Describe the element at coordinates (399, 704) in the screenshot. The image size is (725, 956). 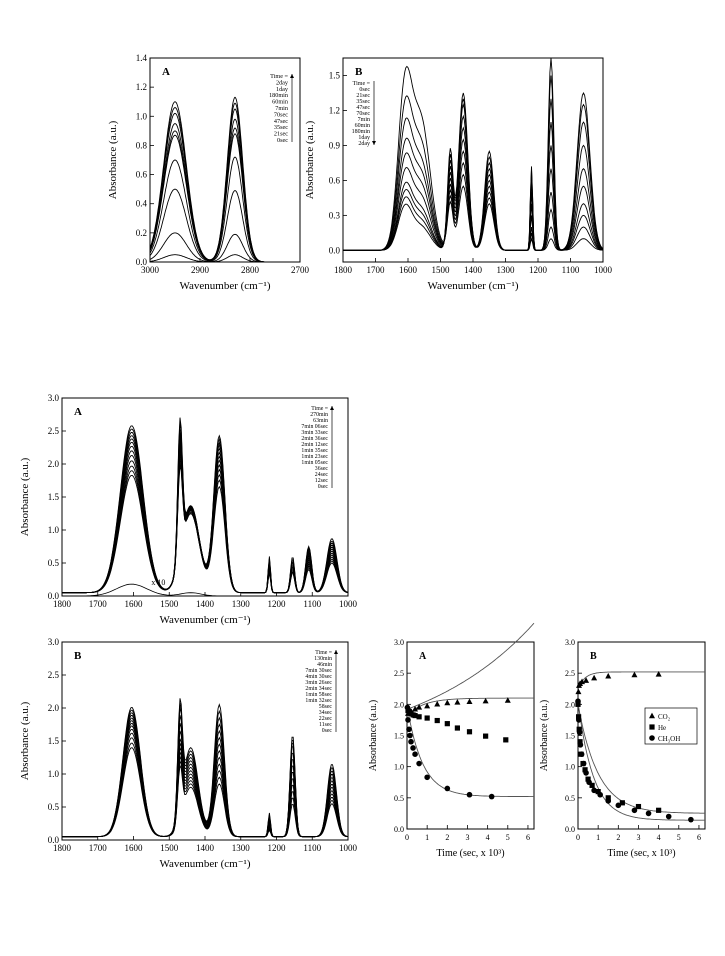
I see `fig3A-y-tick-label: 2.0` at that location.